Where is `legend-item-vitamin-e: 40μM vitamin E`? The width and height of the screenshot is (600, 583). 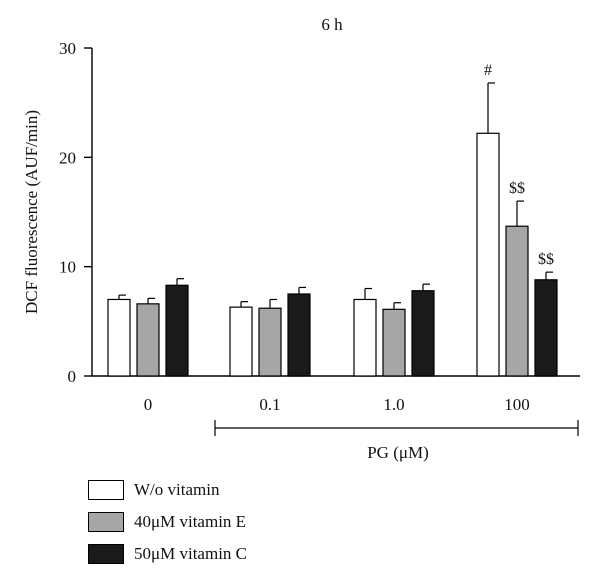 legend-item-vitamin-e: 40μM vitamin E is located at coordinates (167, 522).